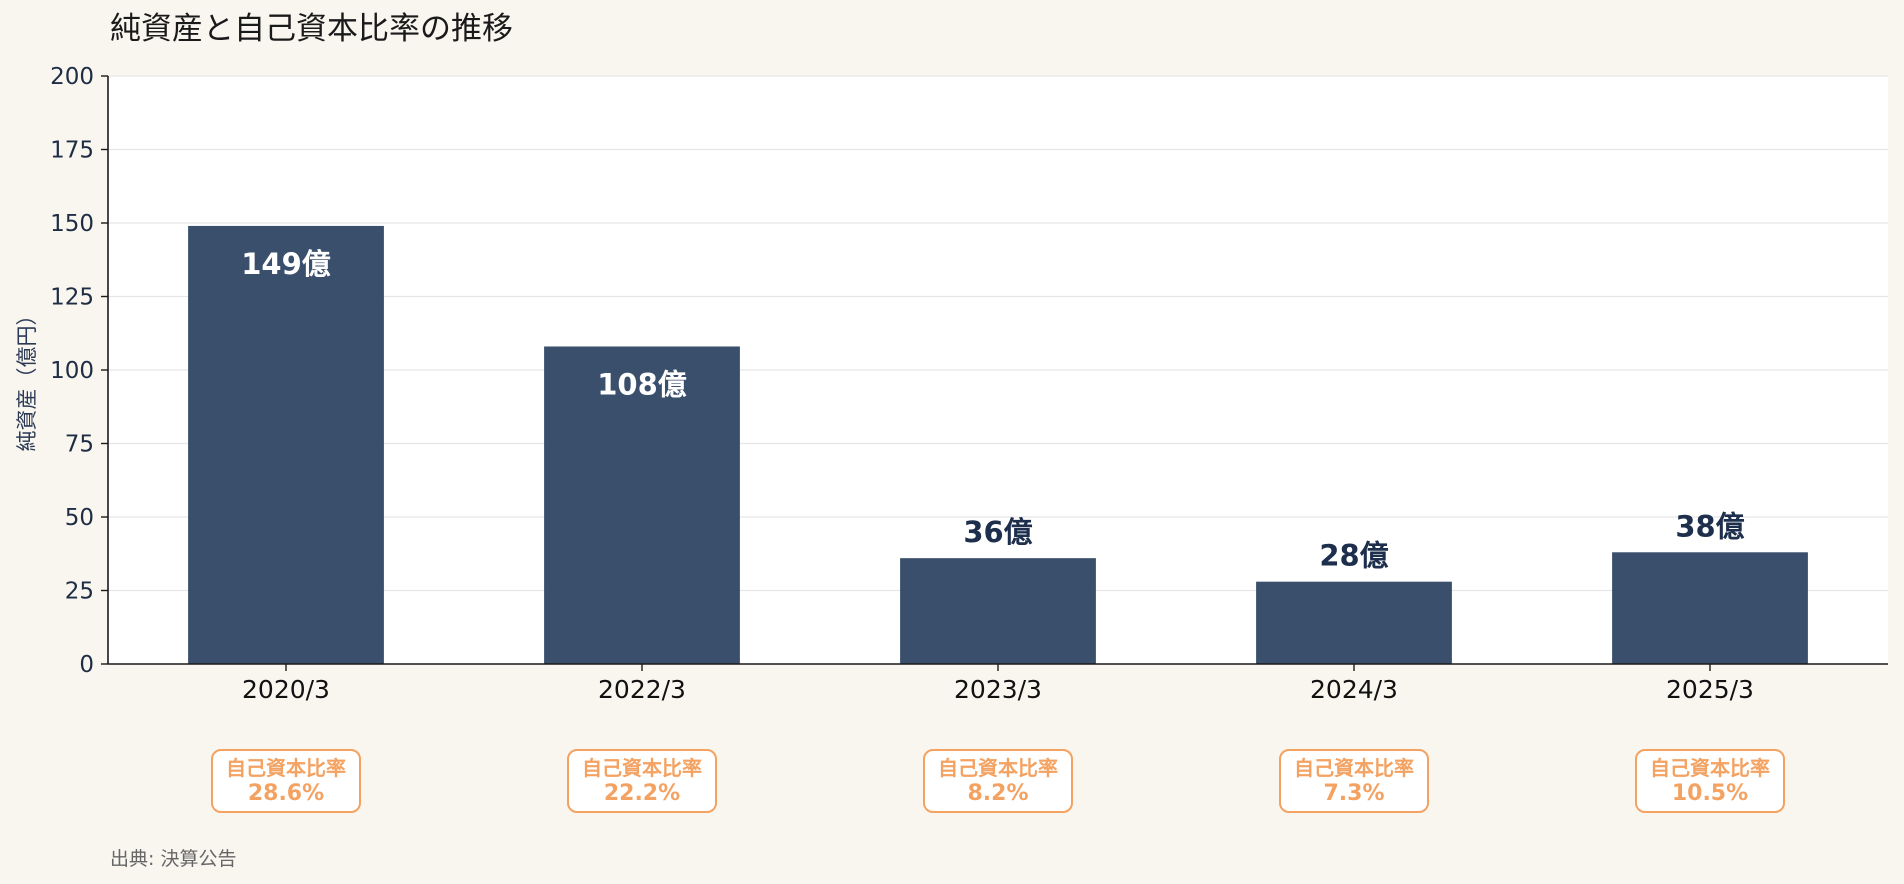  Describe the element at coordinates (1354, 689) in the screenshot. I see `x-tick-label: 2024/3` at that location.